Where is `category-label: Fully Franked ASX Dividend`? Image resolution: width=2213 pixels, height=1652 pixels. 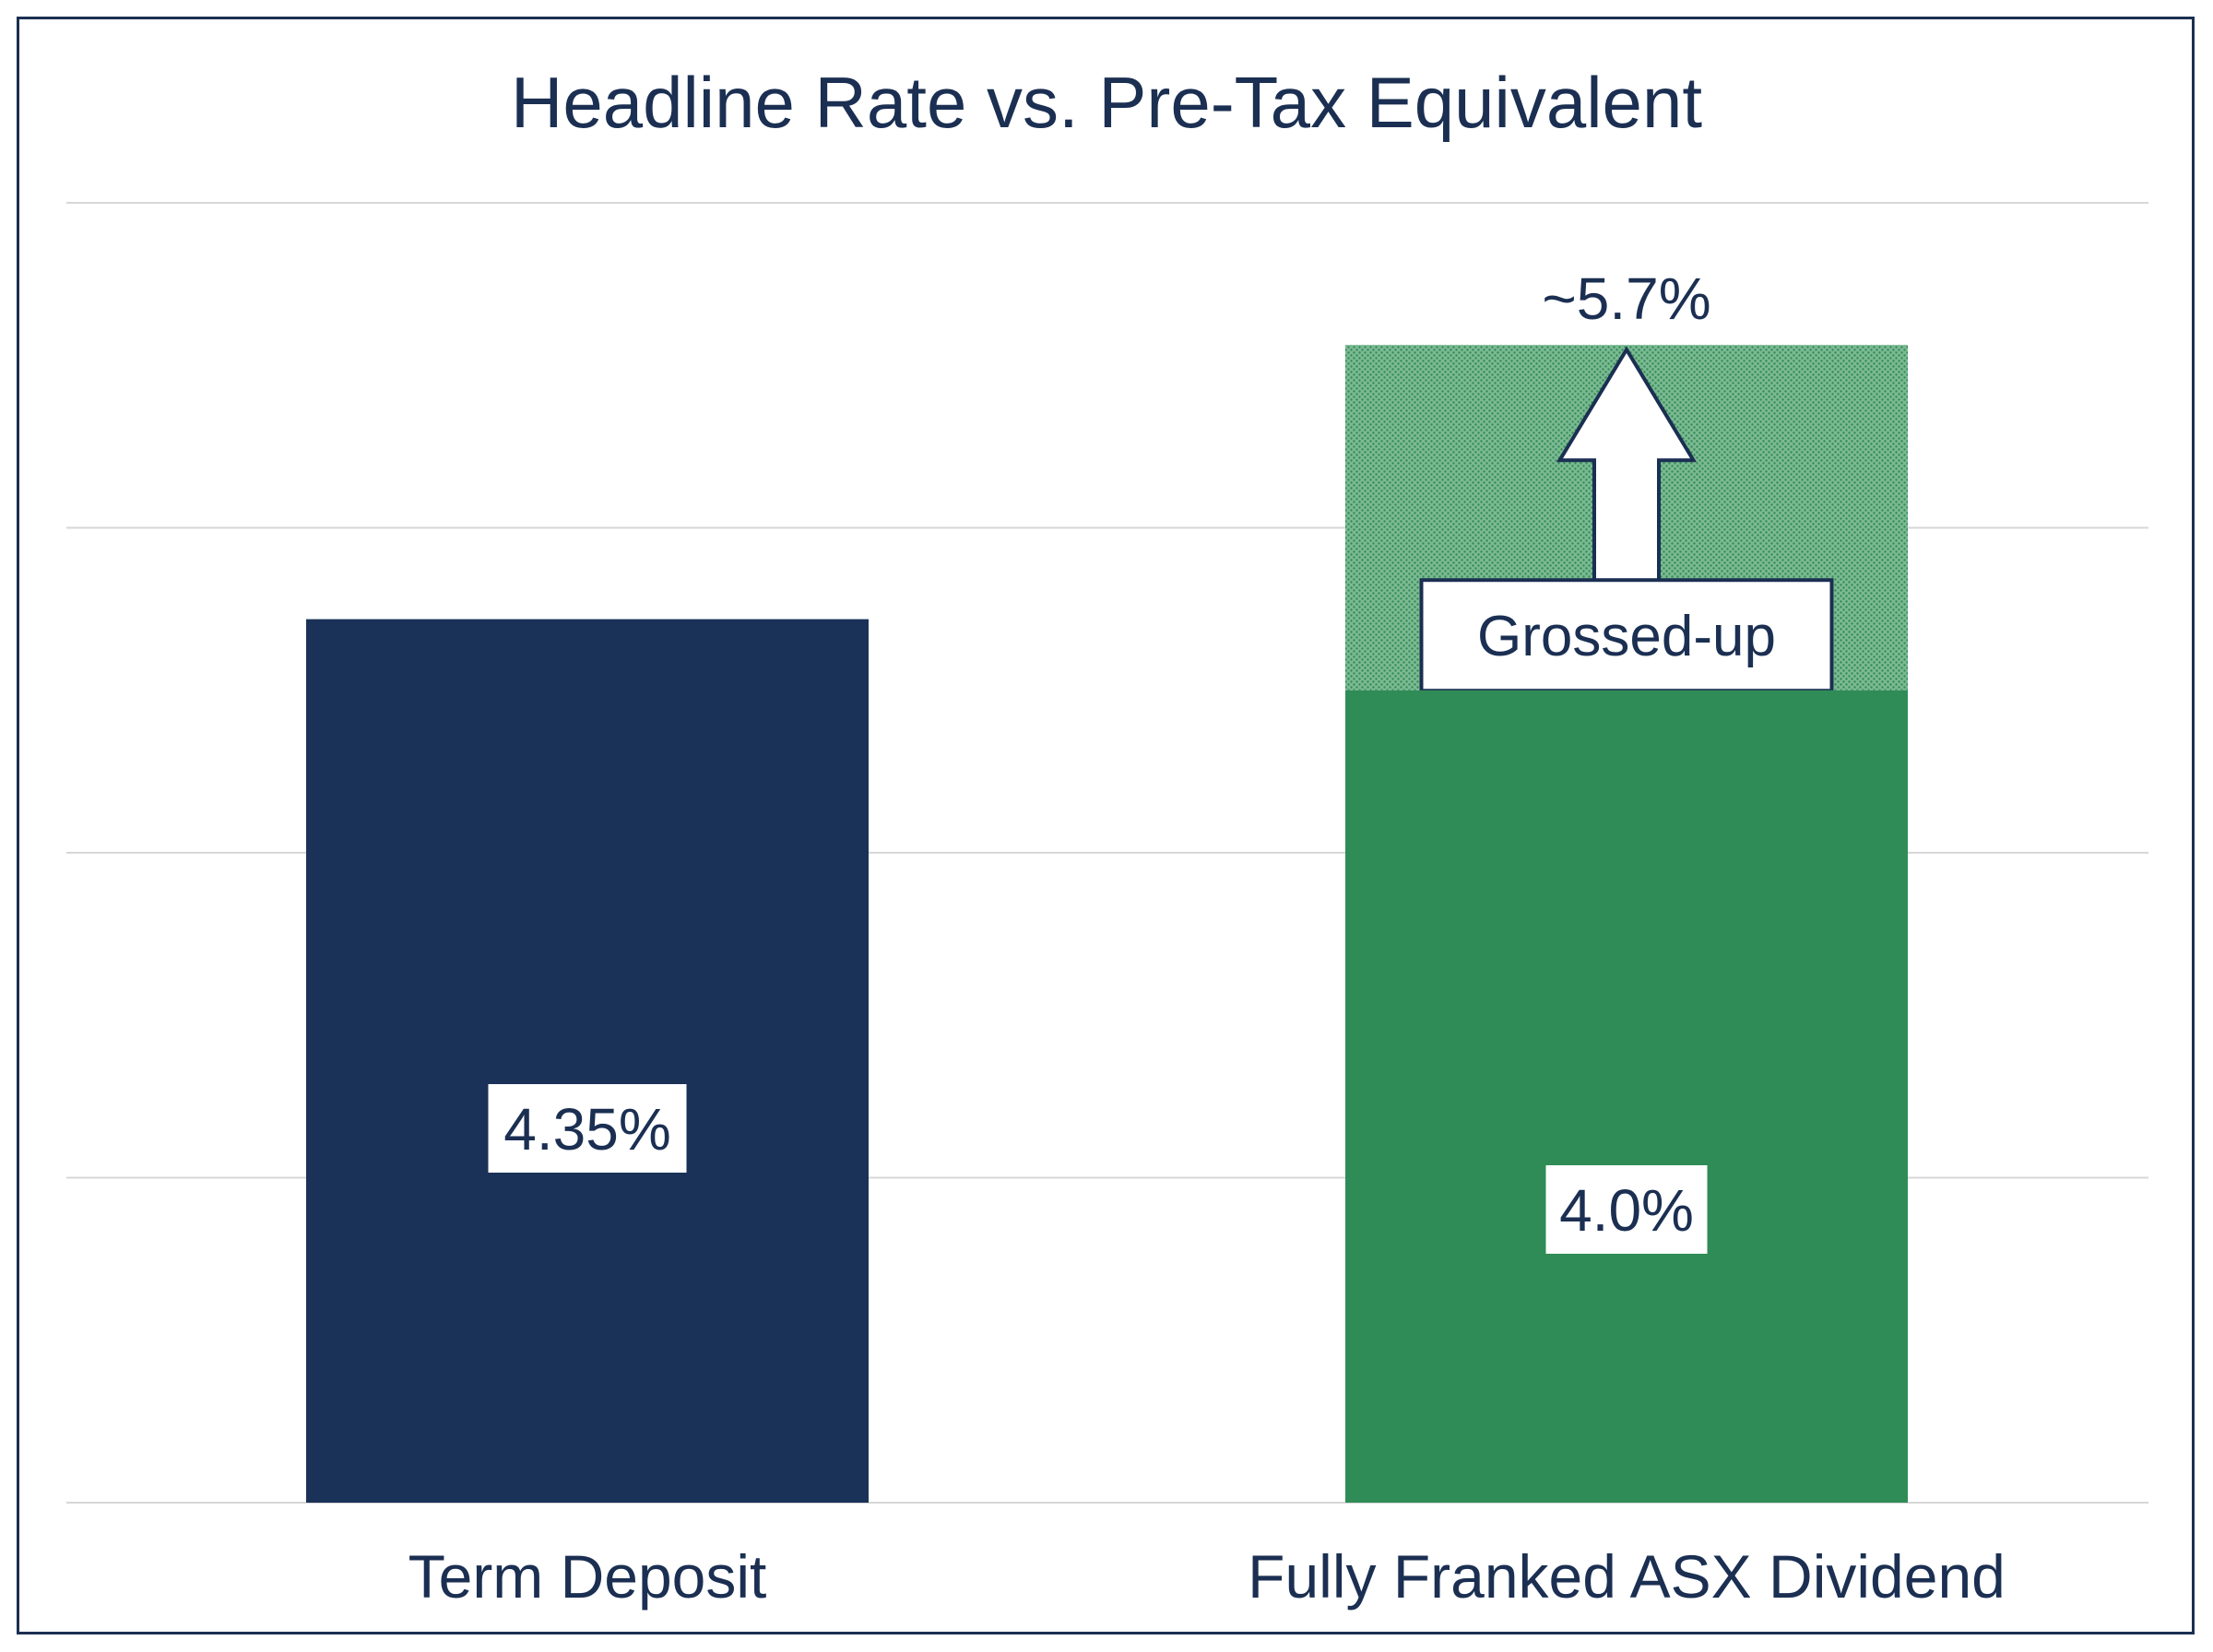 category-label: Fully Franked ASX Dividend is located at coordinates (1627, 1576).